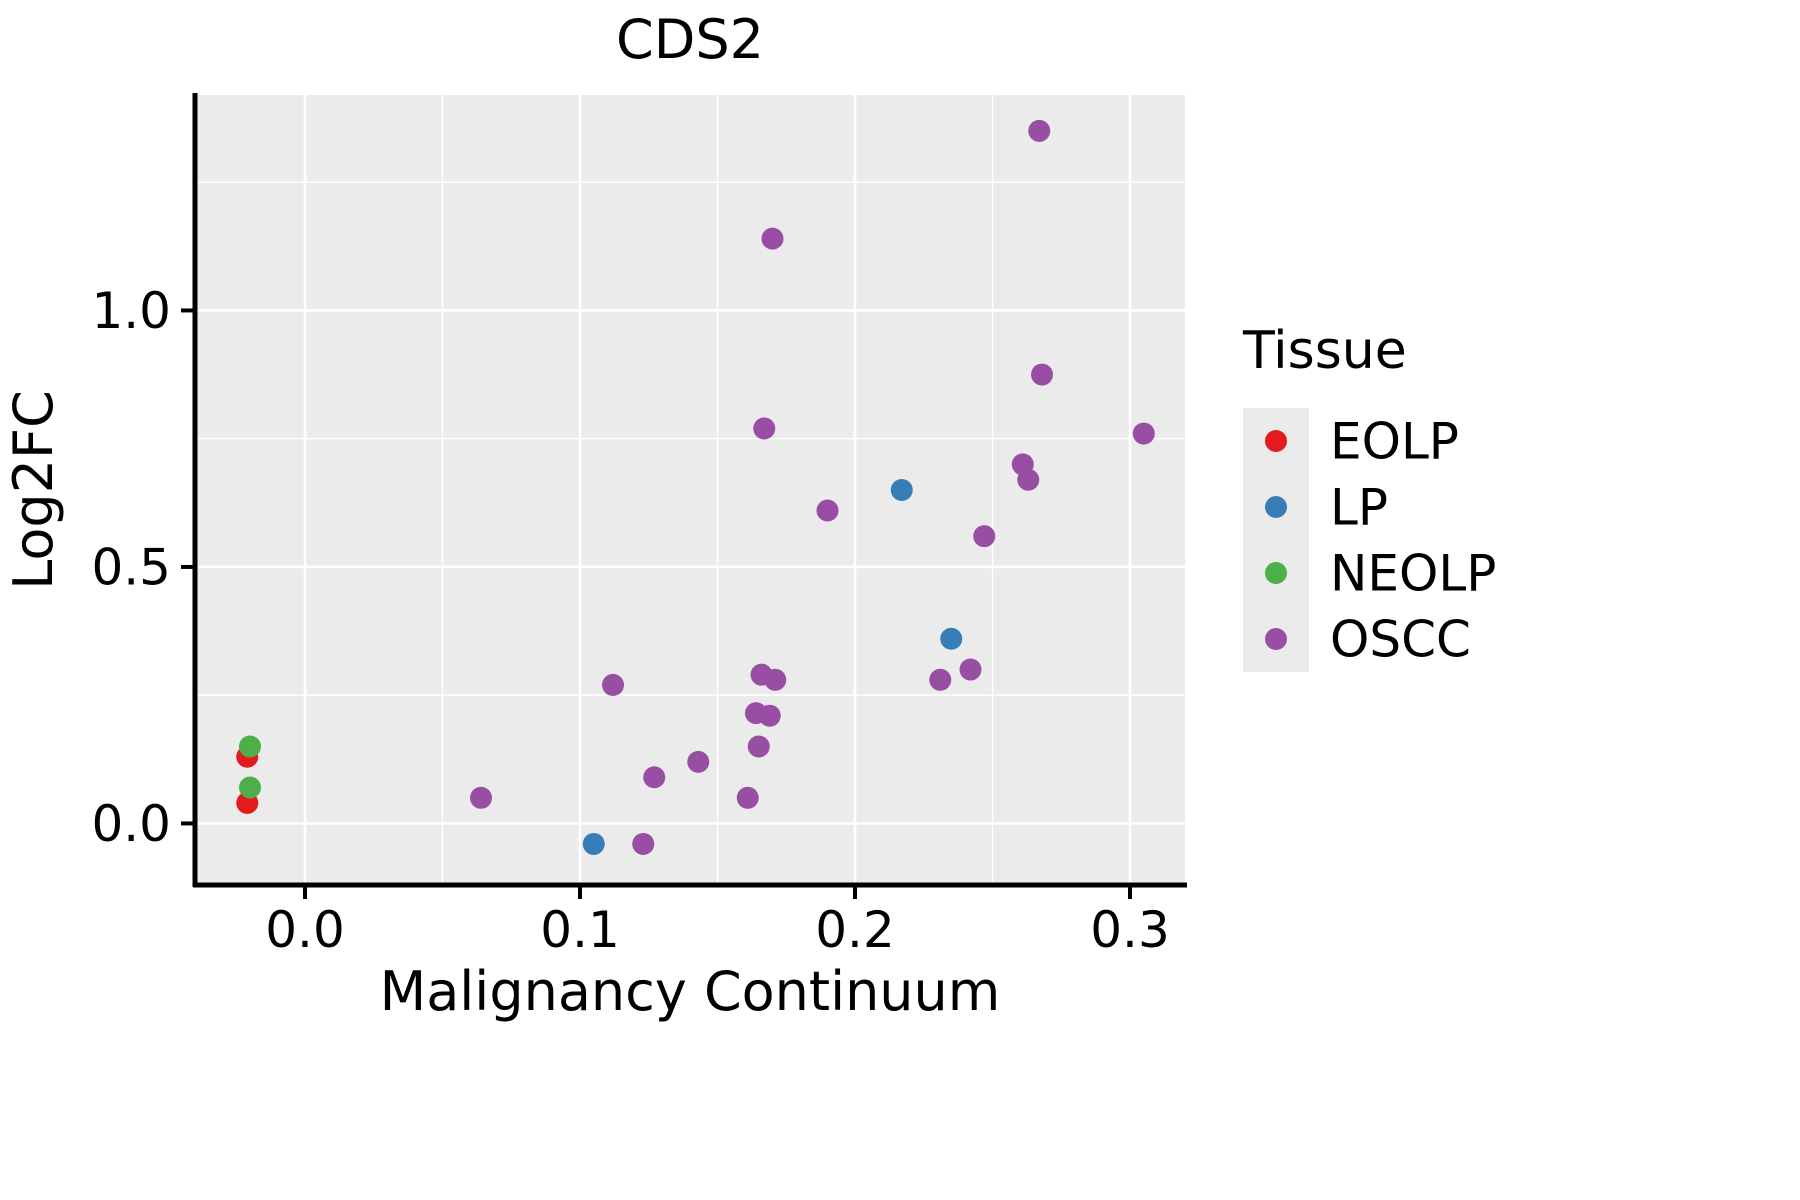  What do you see at coordinates (131, 311) in the screenshot?
I see `y-tick-label: 1.0` at bounding box center [131, 311].